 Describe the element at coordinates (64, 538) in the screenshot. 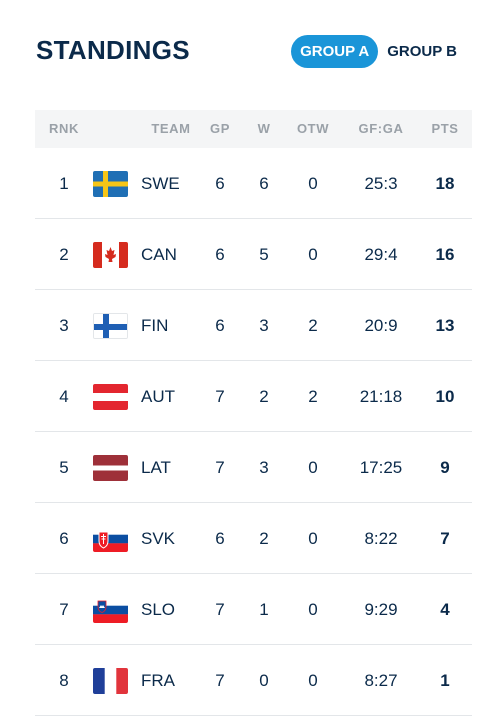

I see `rank-cell: 6` at that location.